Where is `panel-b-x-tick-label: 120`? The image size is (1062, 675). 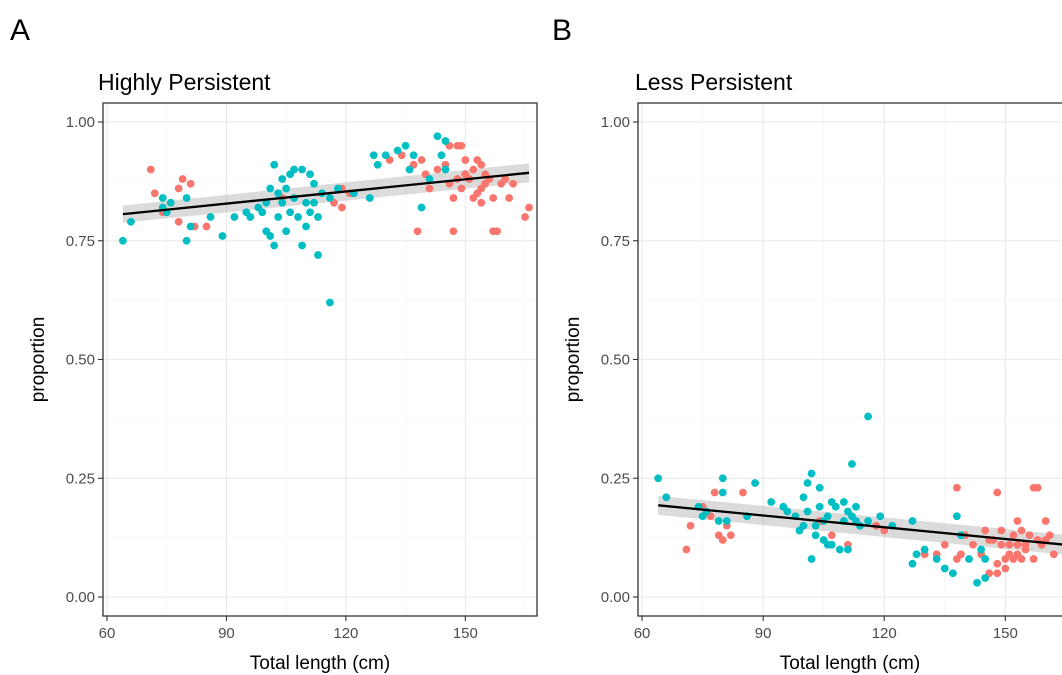 panel-b-x-tick-label: 120 is located at coordinates (884, 633).